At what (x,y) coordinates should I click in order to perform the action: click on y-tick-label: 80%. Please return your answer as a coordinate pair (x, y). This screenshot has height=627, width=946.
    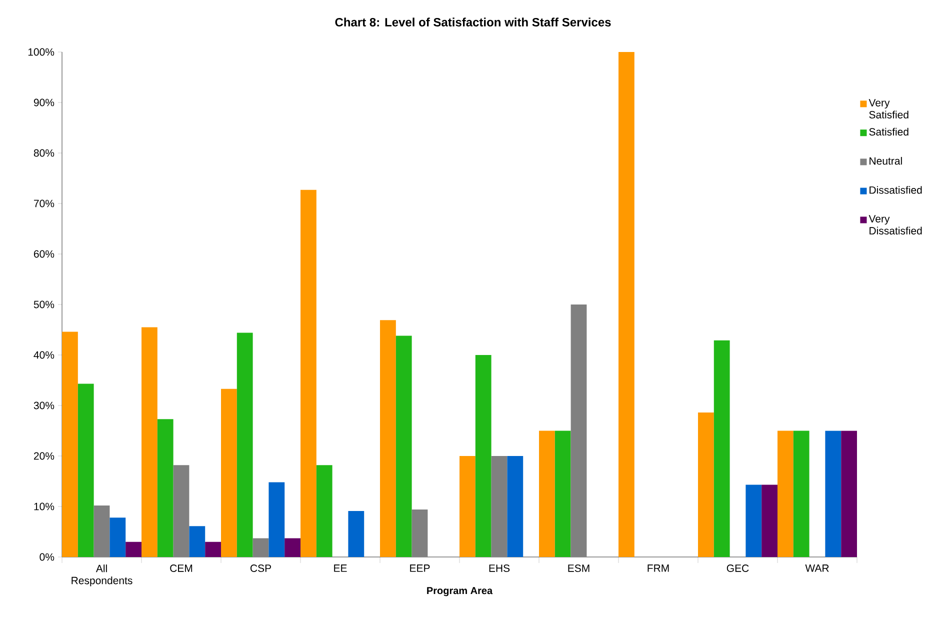
    Looking at the image, I should click on (44, 153).